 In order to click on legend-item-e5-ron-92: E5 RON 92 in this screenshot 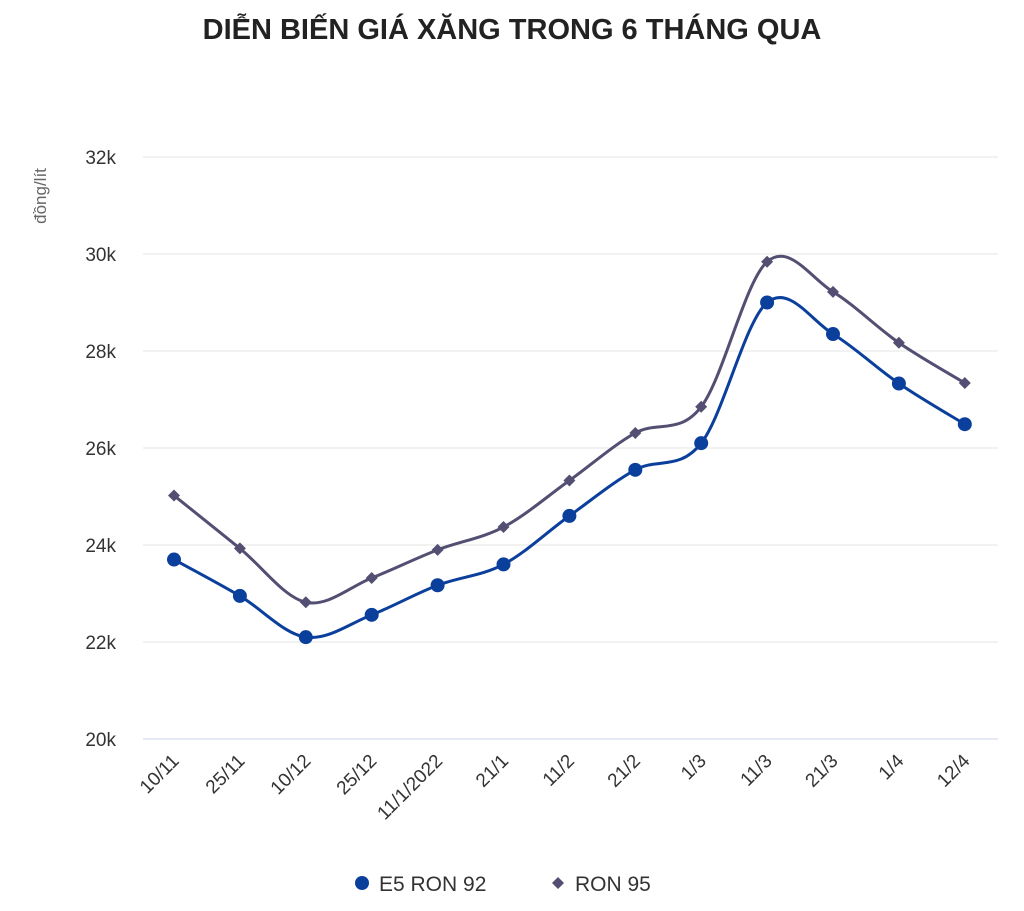, I will do `click(420, 884)`.